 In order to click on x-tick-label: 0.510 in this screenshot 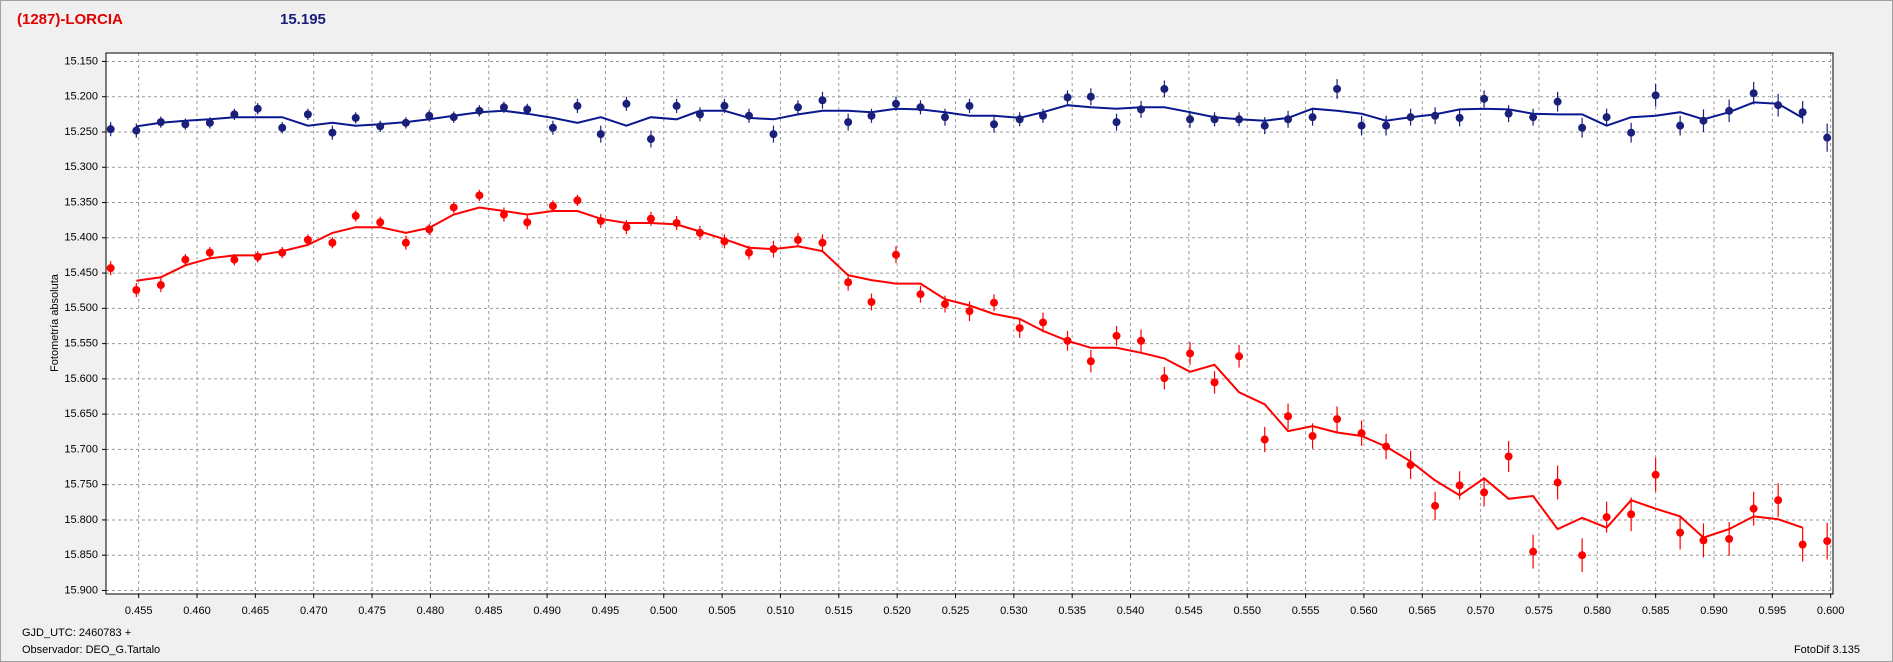, I will do `click(781, 611)`.